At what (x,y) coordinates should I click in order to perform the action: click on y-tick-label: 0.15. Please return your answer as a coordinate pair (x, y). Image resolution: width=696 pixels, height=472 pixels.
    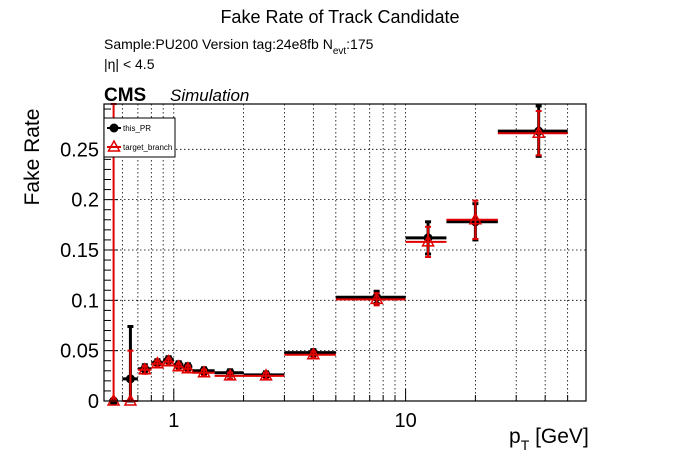
    Looking at the image, I should click on (79, 251).